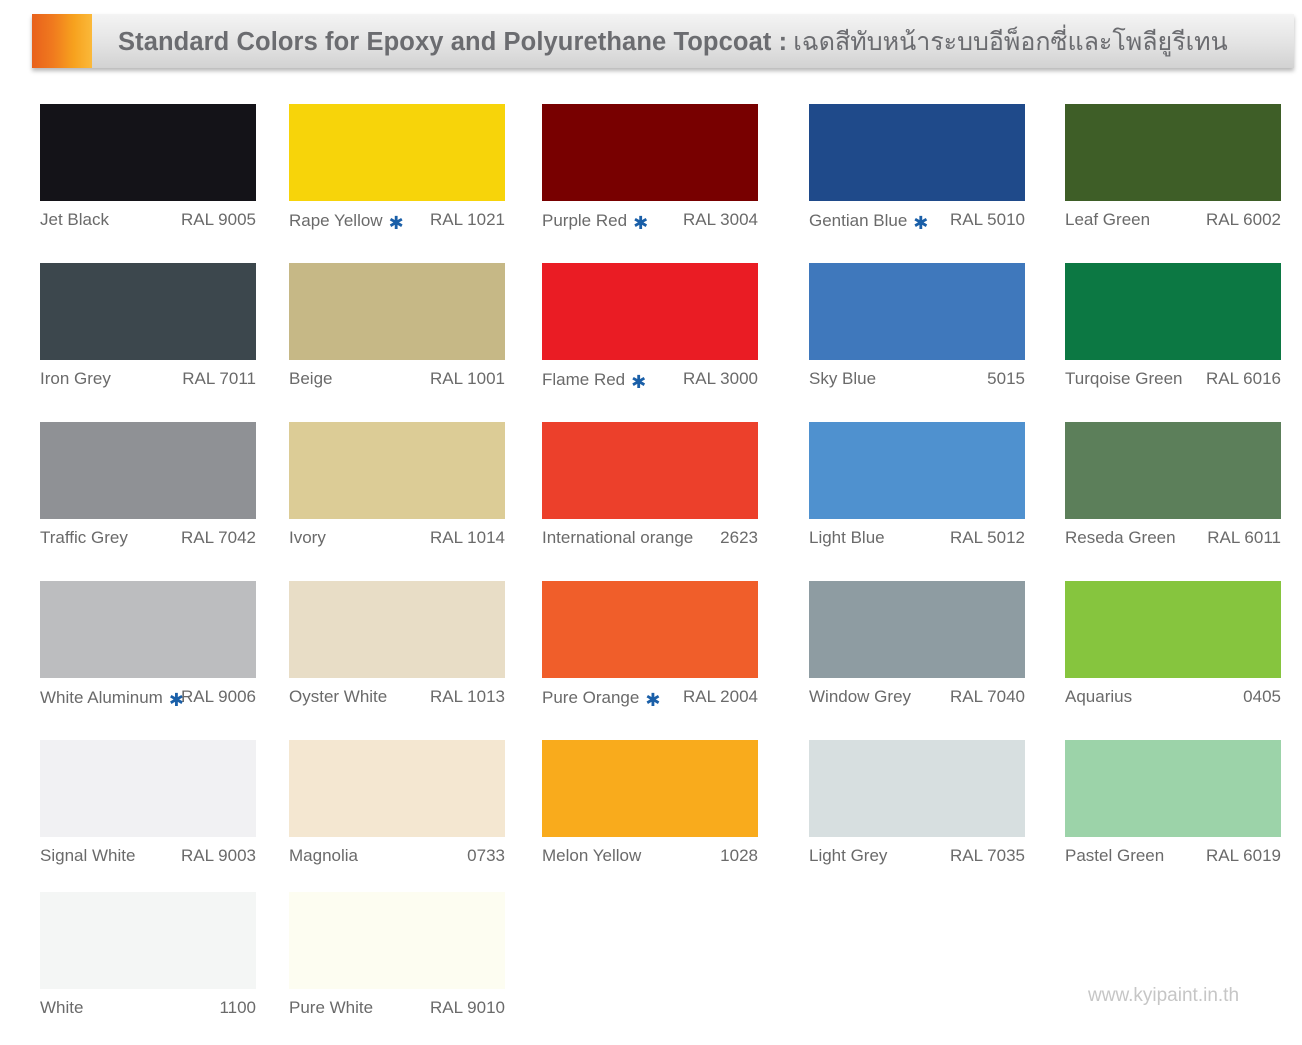  I want to click on color-card: Reseda Green RAL 6011, so click(1173, 487).